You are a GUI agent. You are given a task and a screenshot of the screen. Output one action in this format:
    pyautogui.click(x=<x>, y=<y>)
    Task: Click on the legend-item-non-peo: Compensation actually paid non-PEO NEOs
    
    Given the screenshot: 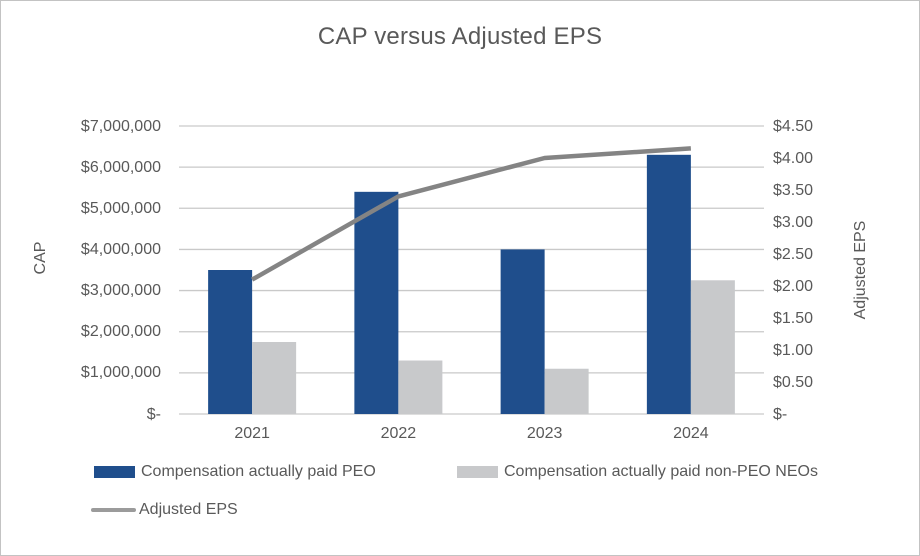 What is the action you would take?
    pyautogui.click(x=637, y=472)
    